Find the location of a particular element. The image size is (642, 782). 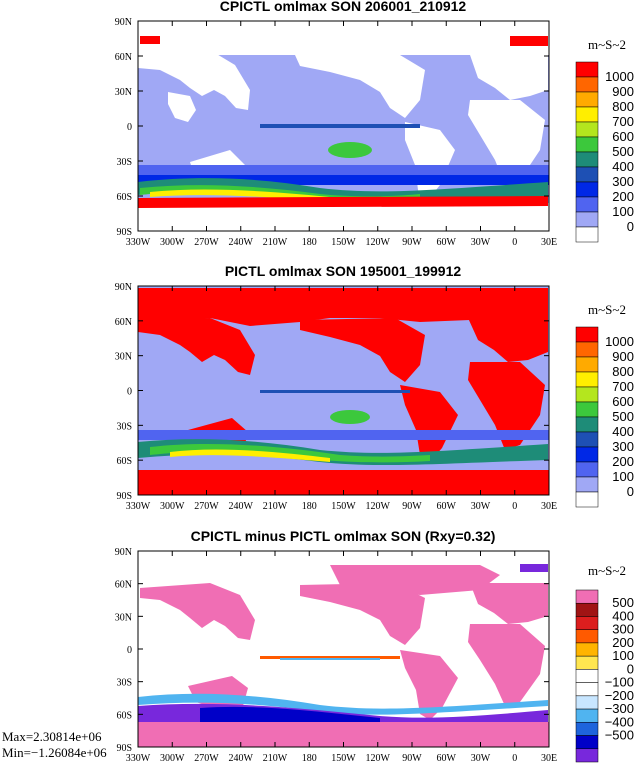

panel-1-x-tick-label: 150W is located at coordinates (343, 242).